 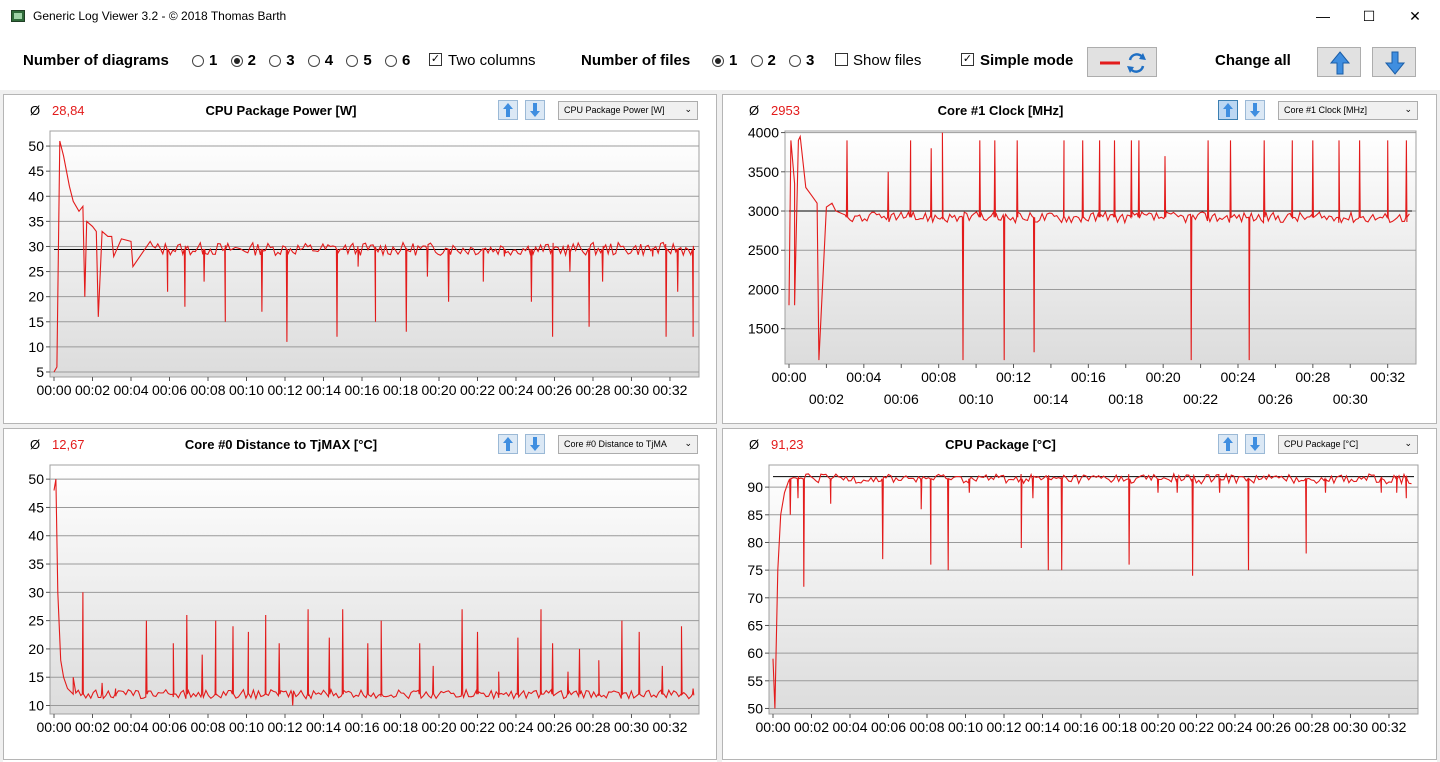 I want to click on y-tick-label: 70, so click(x=755, y=598).